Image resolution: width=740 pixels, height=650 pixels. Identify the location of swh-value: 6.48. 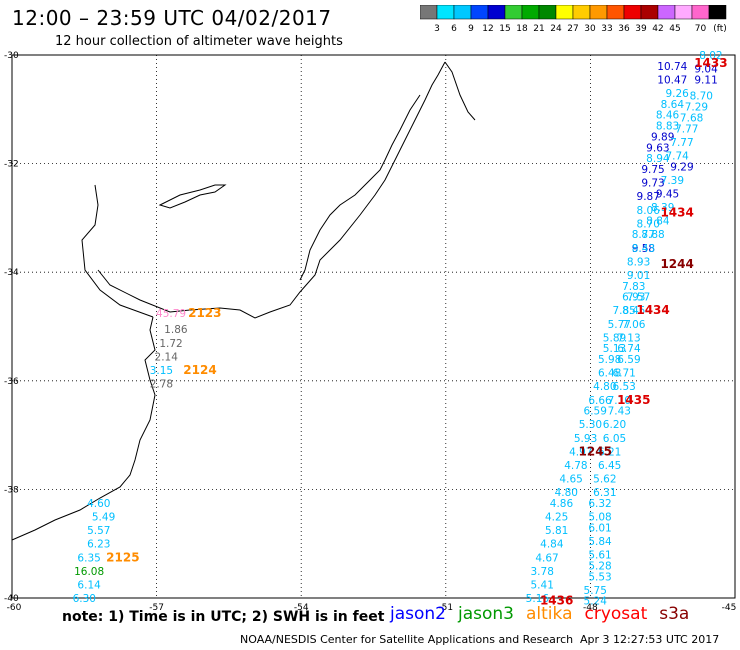
(609, 374).